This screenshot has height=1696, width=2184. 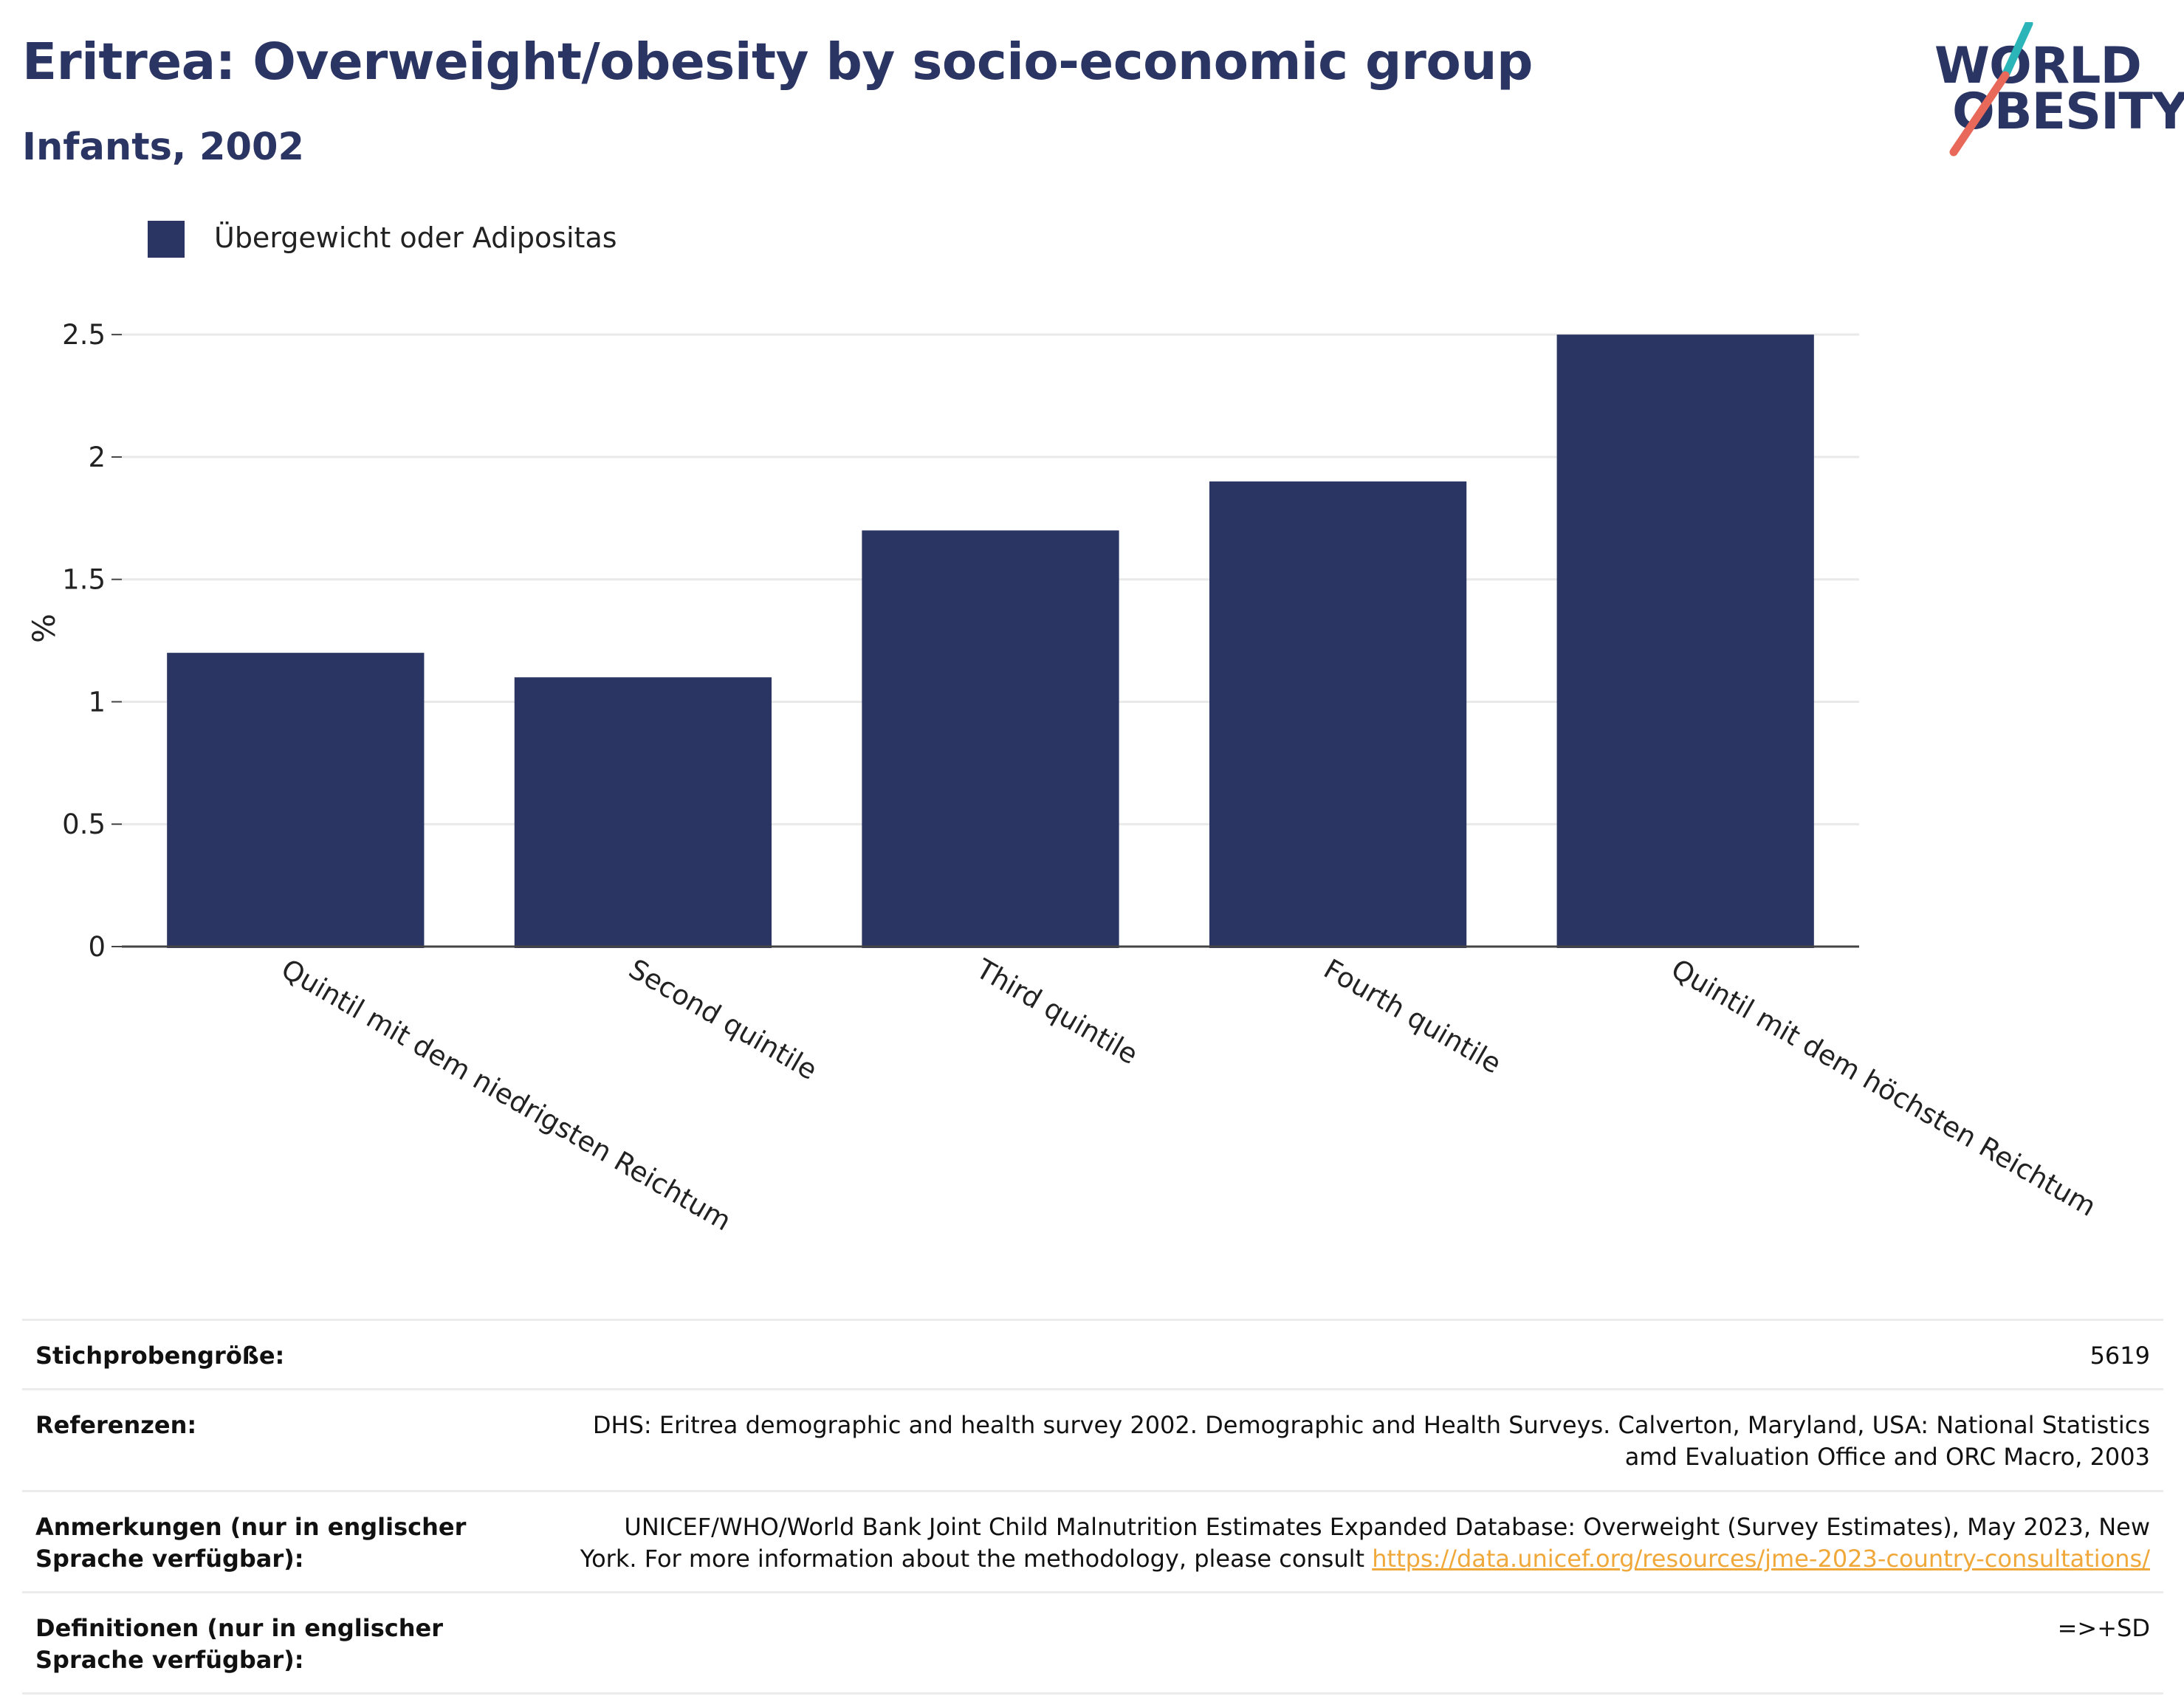 What do you see at coordinates (1360, 1642) in the screenshot?
I see `definitions-value: =>+SD` at bounding box center [1360, 1642].